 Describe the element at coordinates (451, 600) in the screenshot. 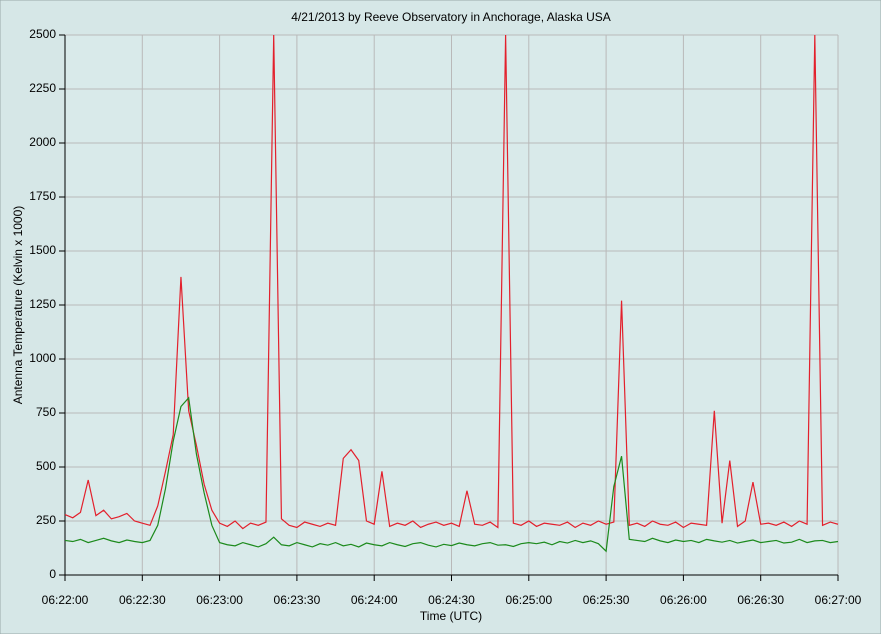

I see `x-tick-label: 06:24:30` at that location.